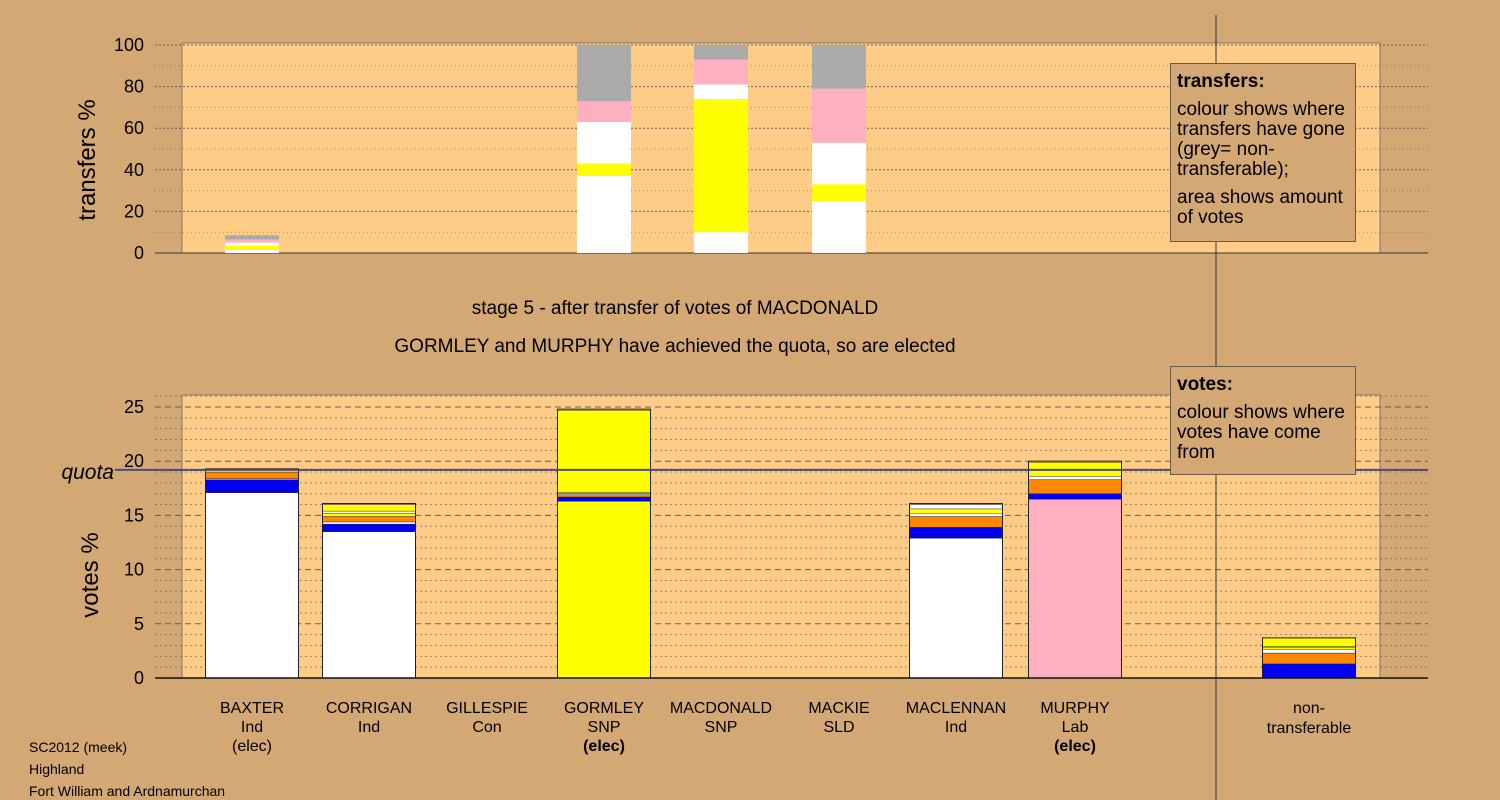 Image resolution: width=1500 pixels, height=800 pixels. Describe the element at coordinates (134, 87) in the screenshot. I see `transfers-tick-label: 80` at that location.